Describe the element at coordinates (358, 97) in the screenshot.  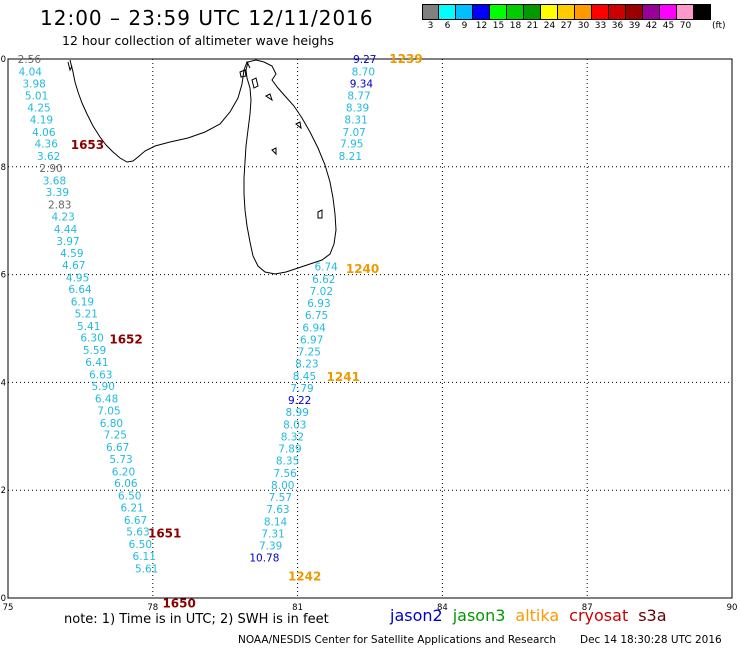
I see `swh-value: 8.77` at that location.